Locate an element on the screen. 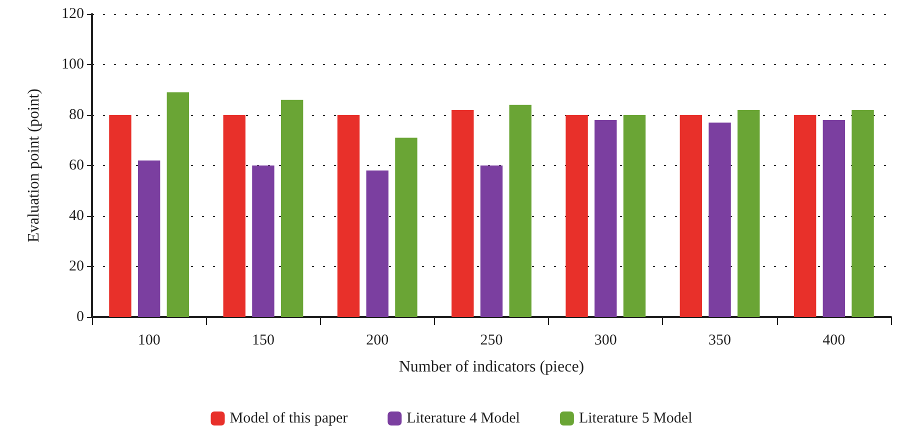 The image size is (903, 439). x-axis-title: Number of indicators (piece) is located at coordinates (491, 367).